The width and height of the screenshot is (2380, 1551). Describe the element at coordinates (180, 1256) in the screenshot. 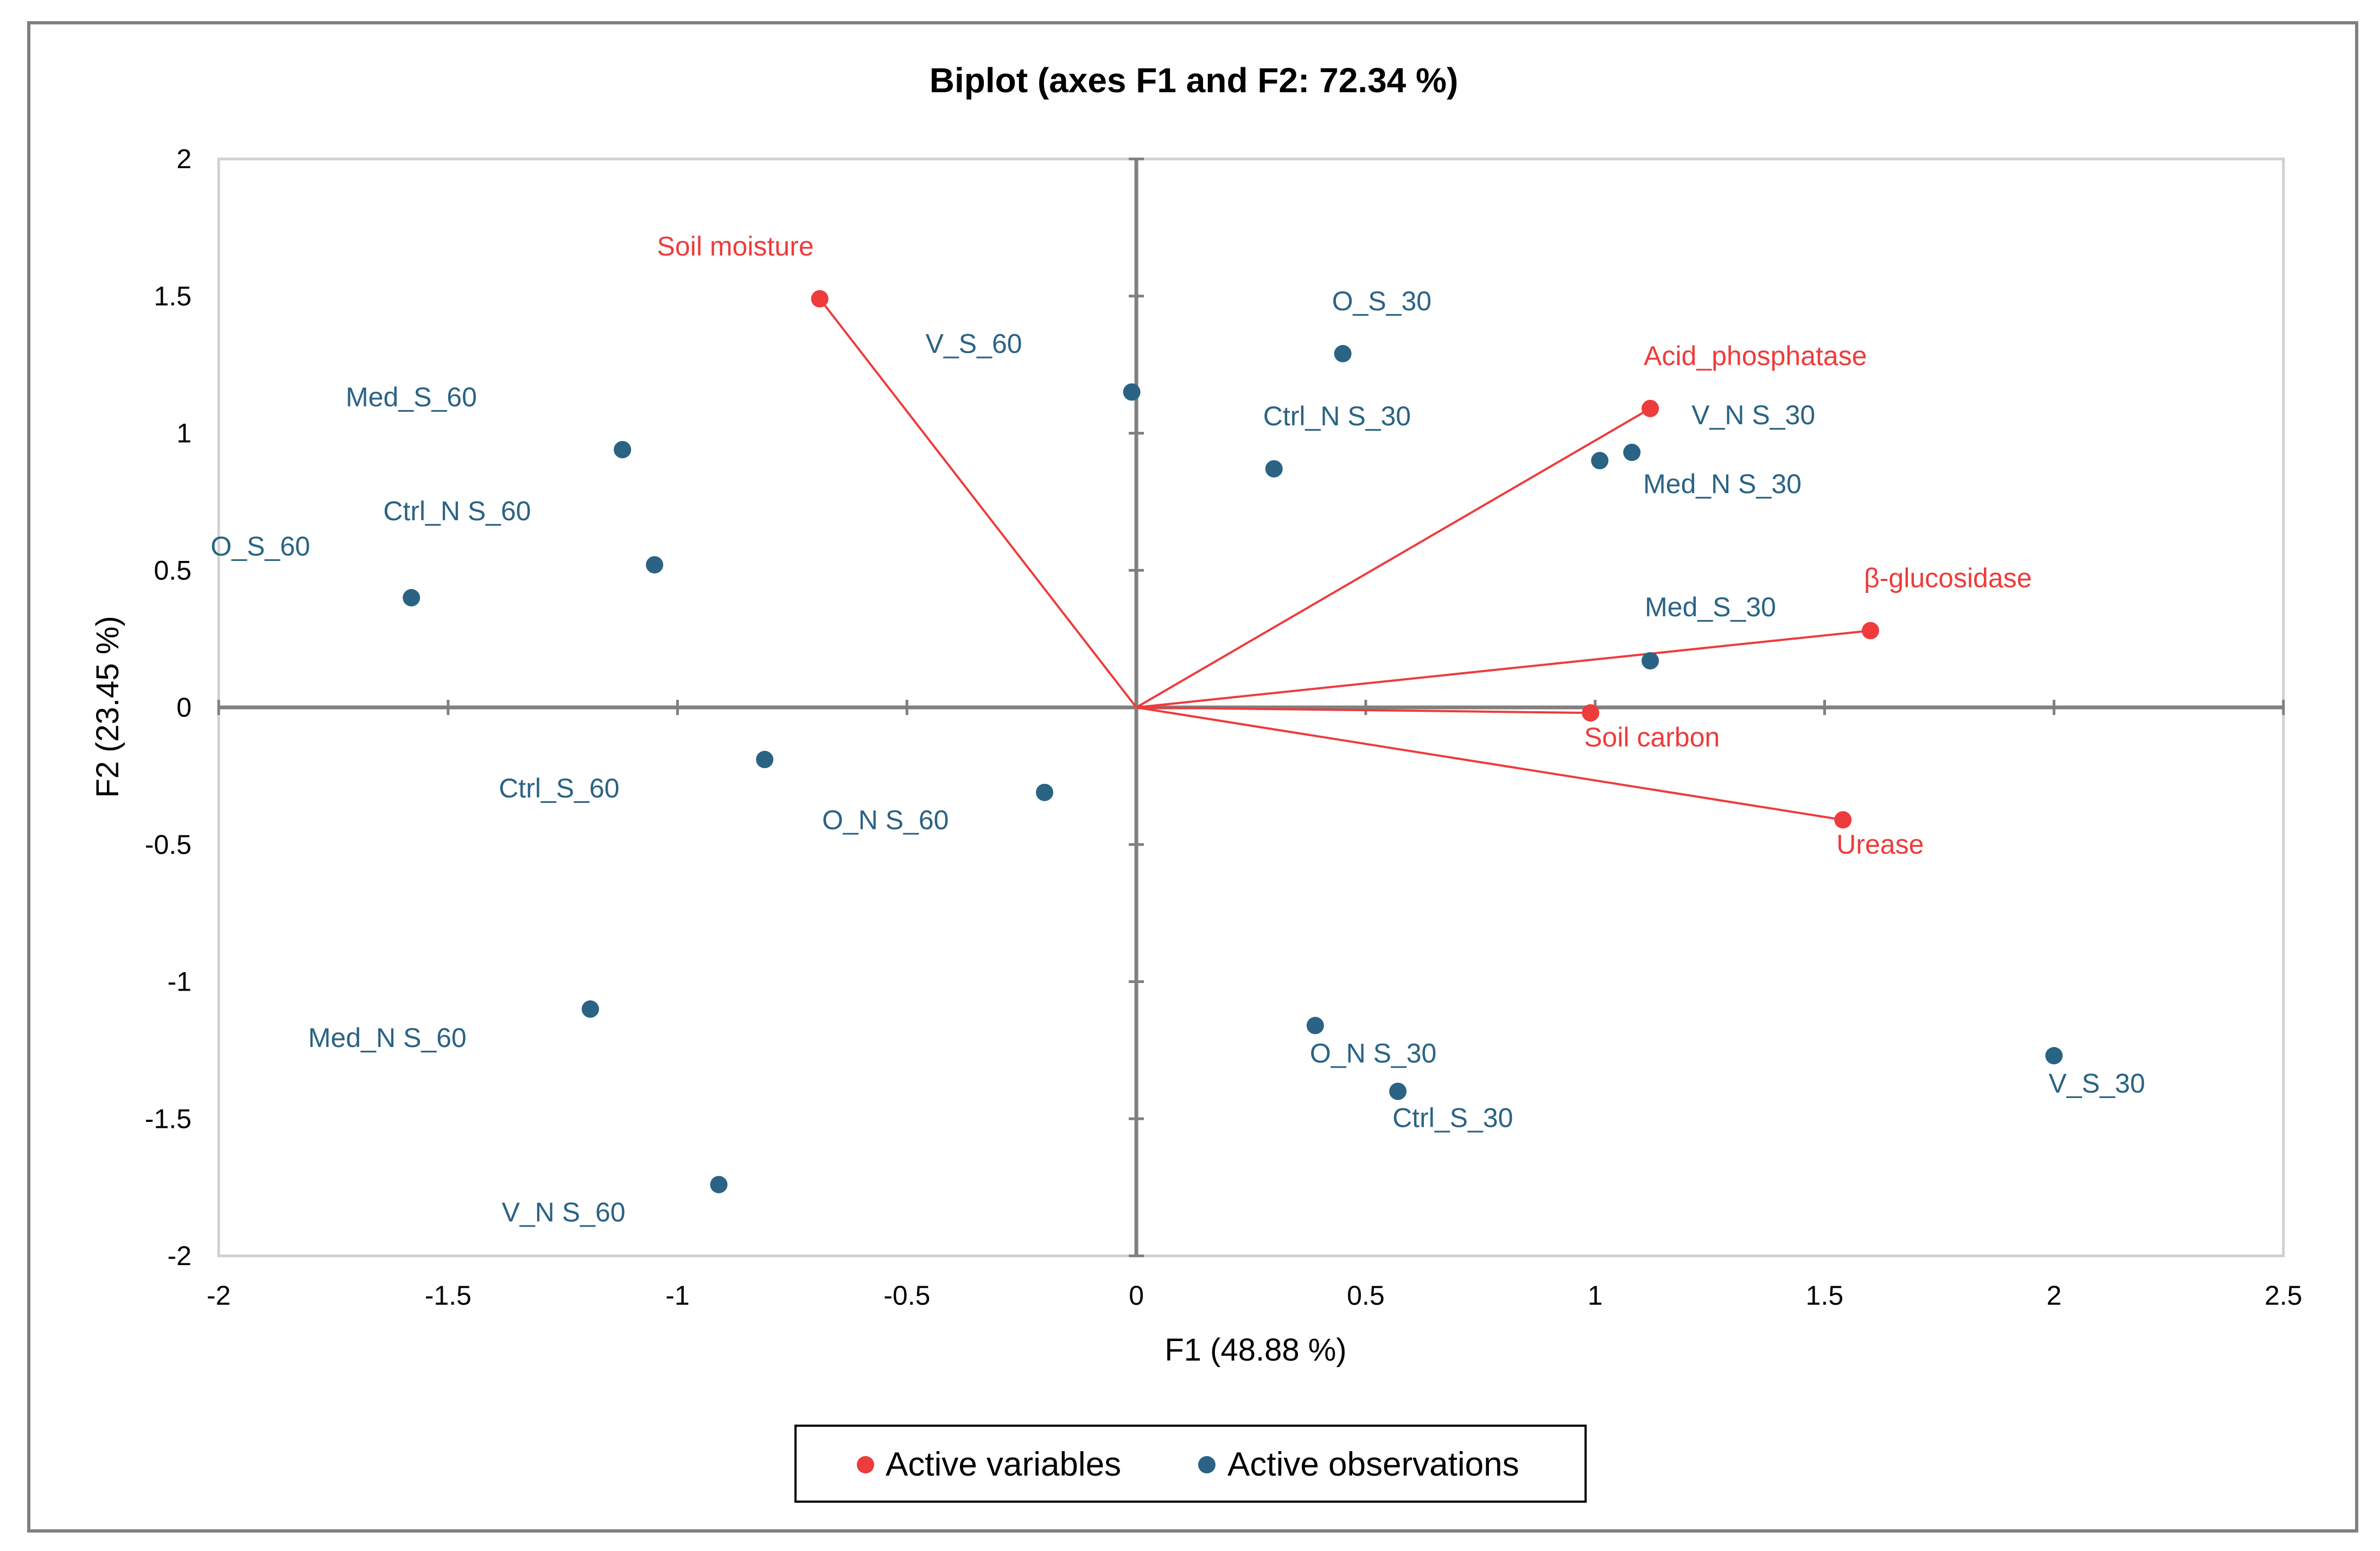

I see `y-tick-label: -2` at that location.